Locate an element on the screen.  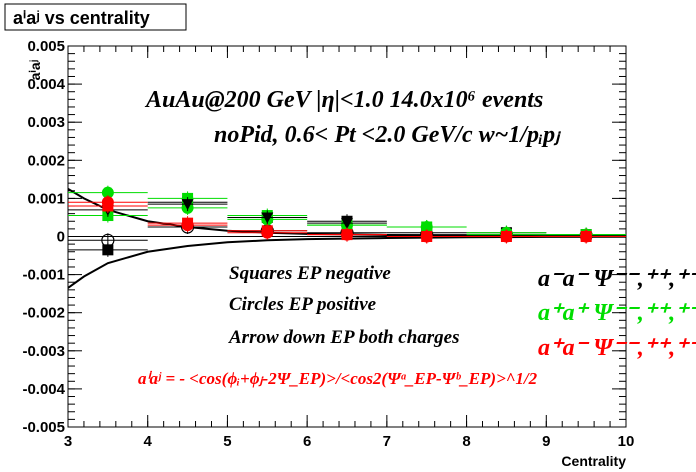
y-tick-label: 0.003 is located at coordinates (46, 122).